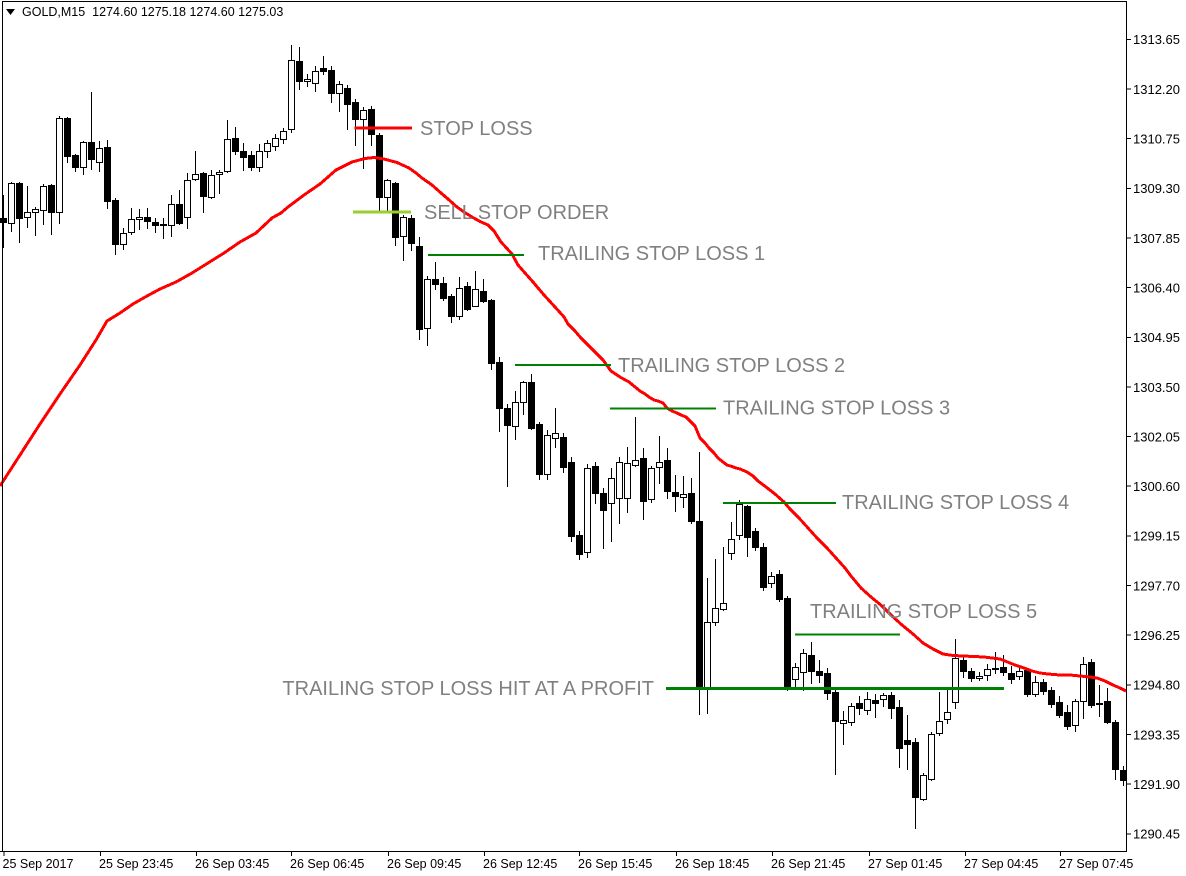 This screenshot has height=876, width=1186. I want to click on svg-text: 1307.85, so click(1156, 238).